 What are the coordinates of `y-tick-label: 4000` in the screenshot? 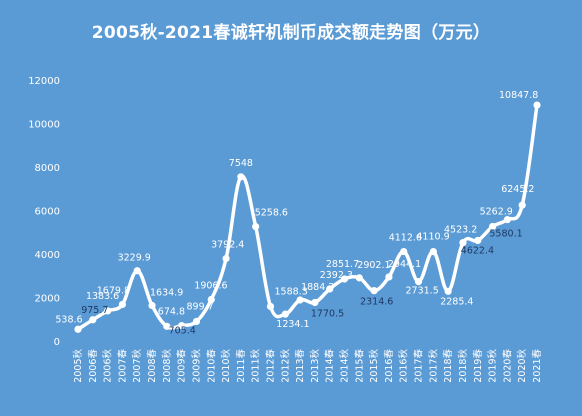 It's located at (47, 255).